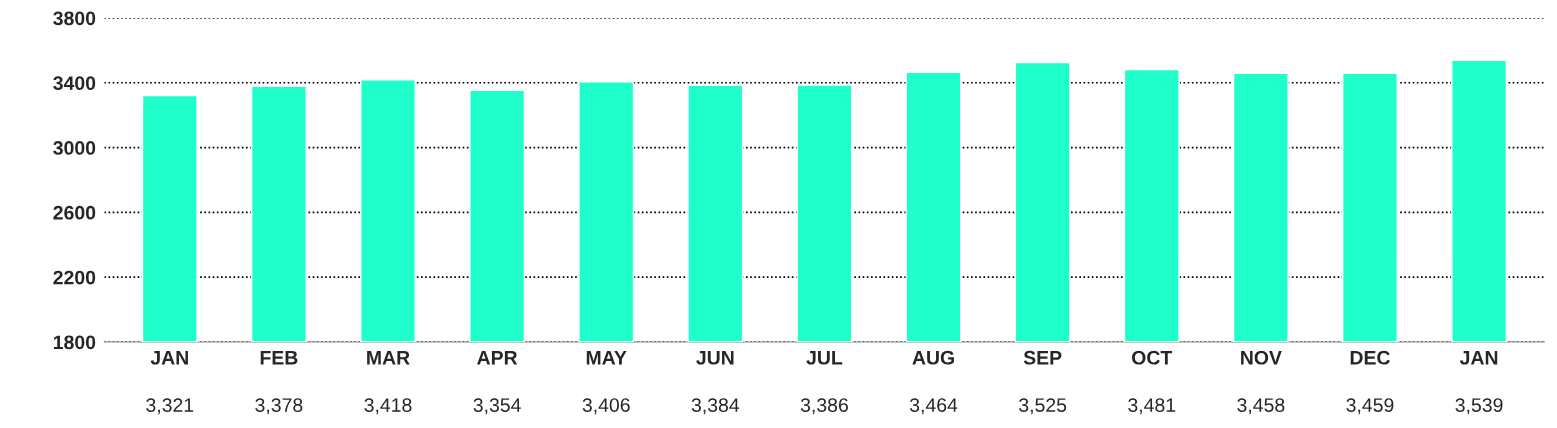  Describe the element at coordinates (74, 83) in the screenshot. I see `y-tick-label: 3400` at that location.